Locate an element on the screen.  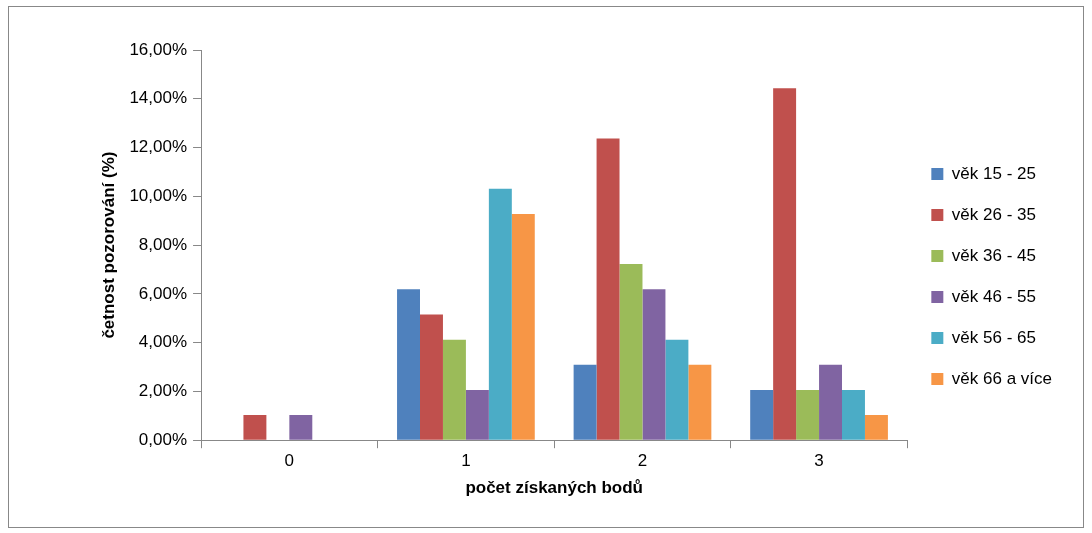
y-tick-label: 4,00% is located at coordinates (163, 342).